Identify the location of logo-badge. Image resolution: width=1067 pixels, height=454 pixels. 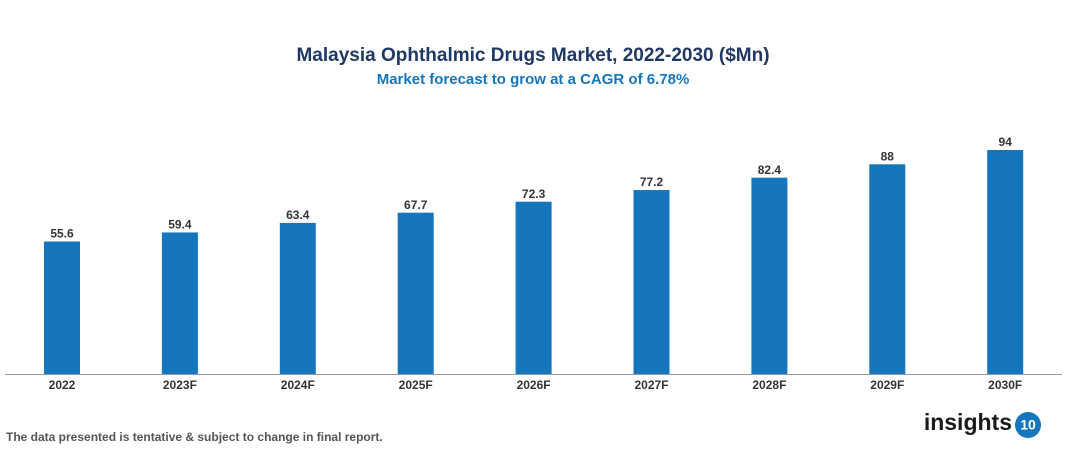
(1028, 425).